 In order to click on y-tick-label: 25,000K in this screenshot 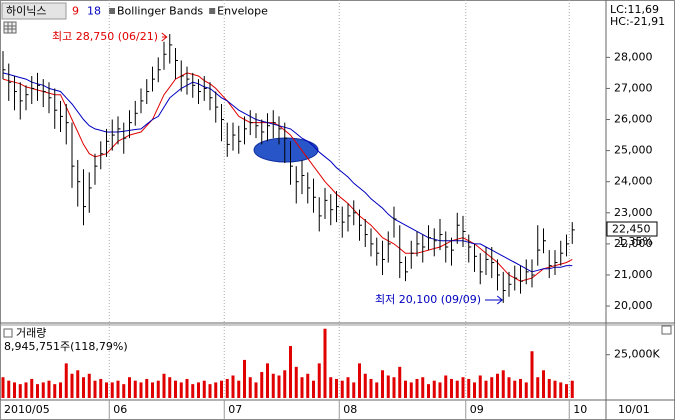, I will do `click(637, 354)`.